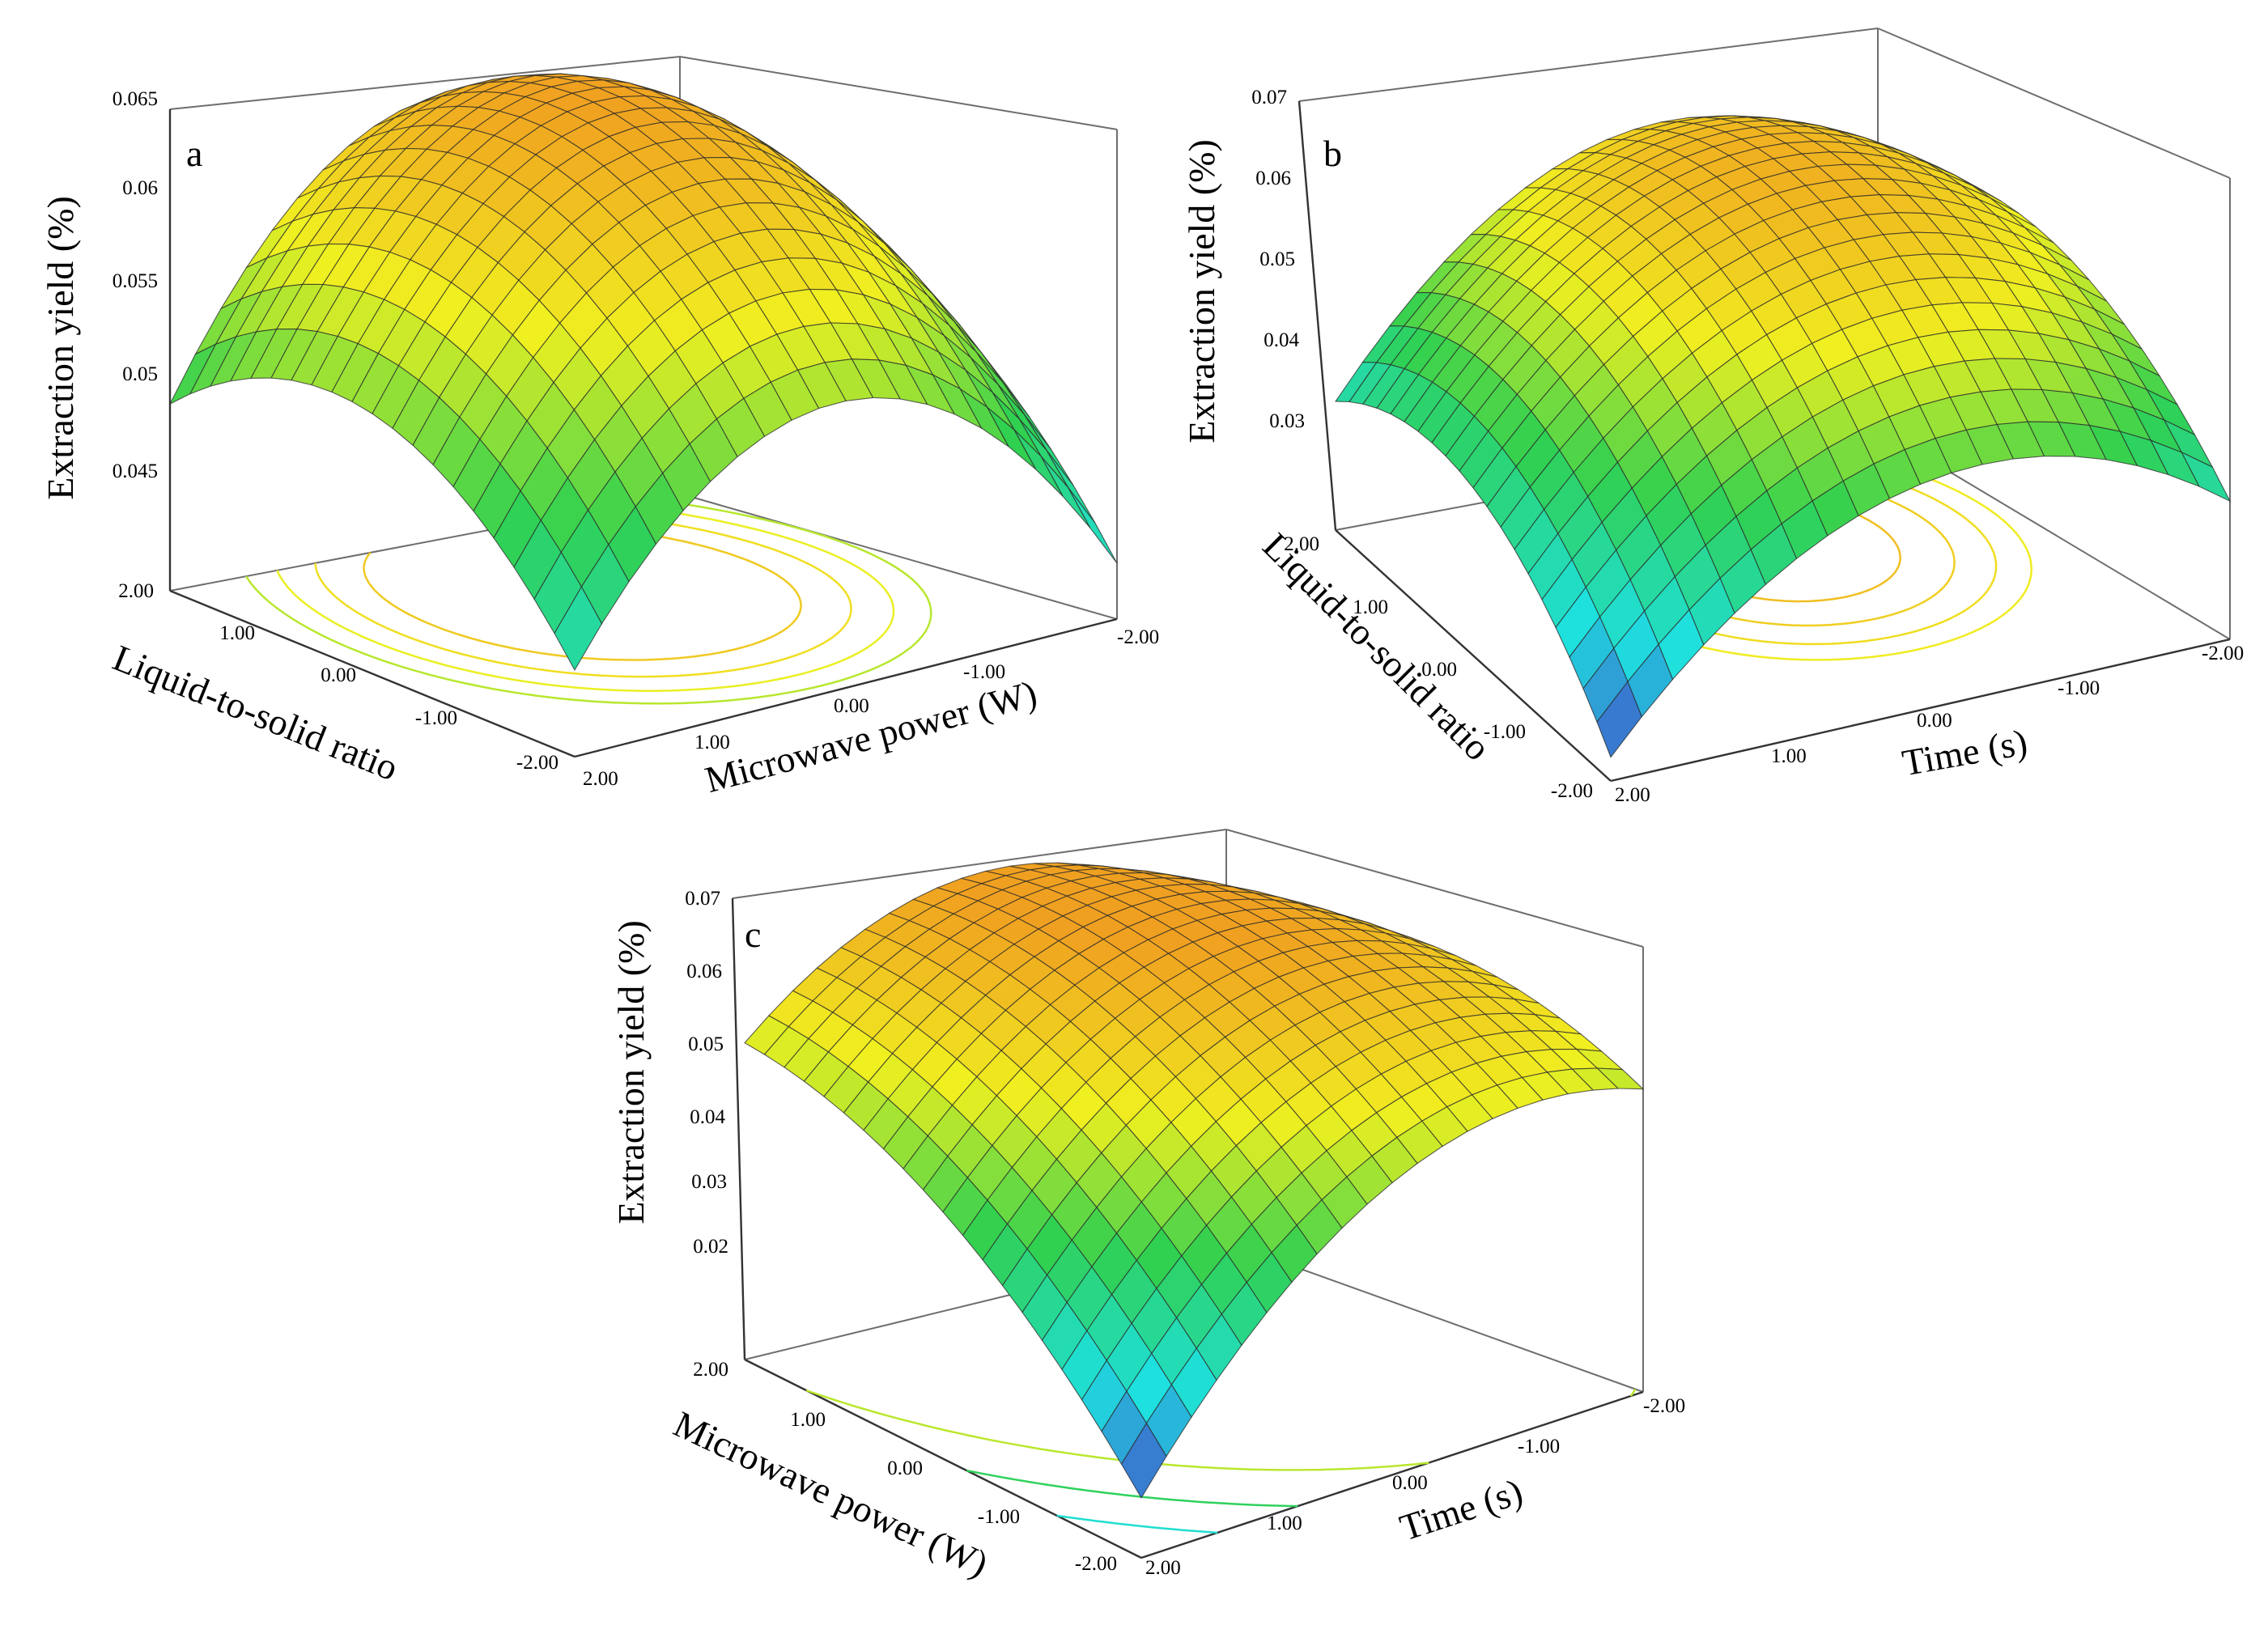 The width and height of the screenshot is (2268, 1625). I want to click on panel-b-x-tick: 1.00, so click(1789, 756).